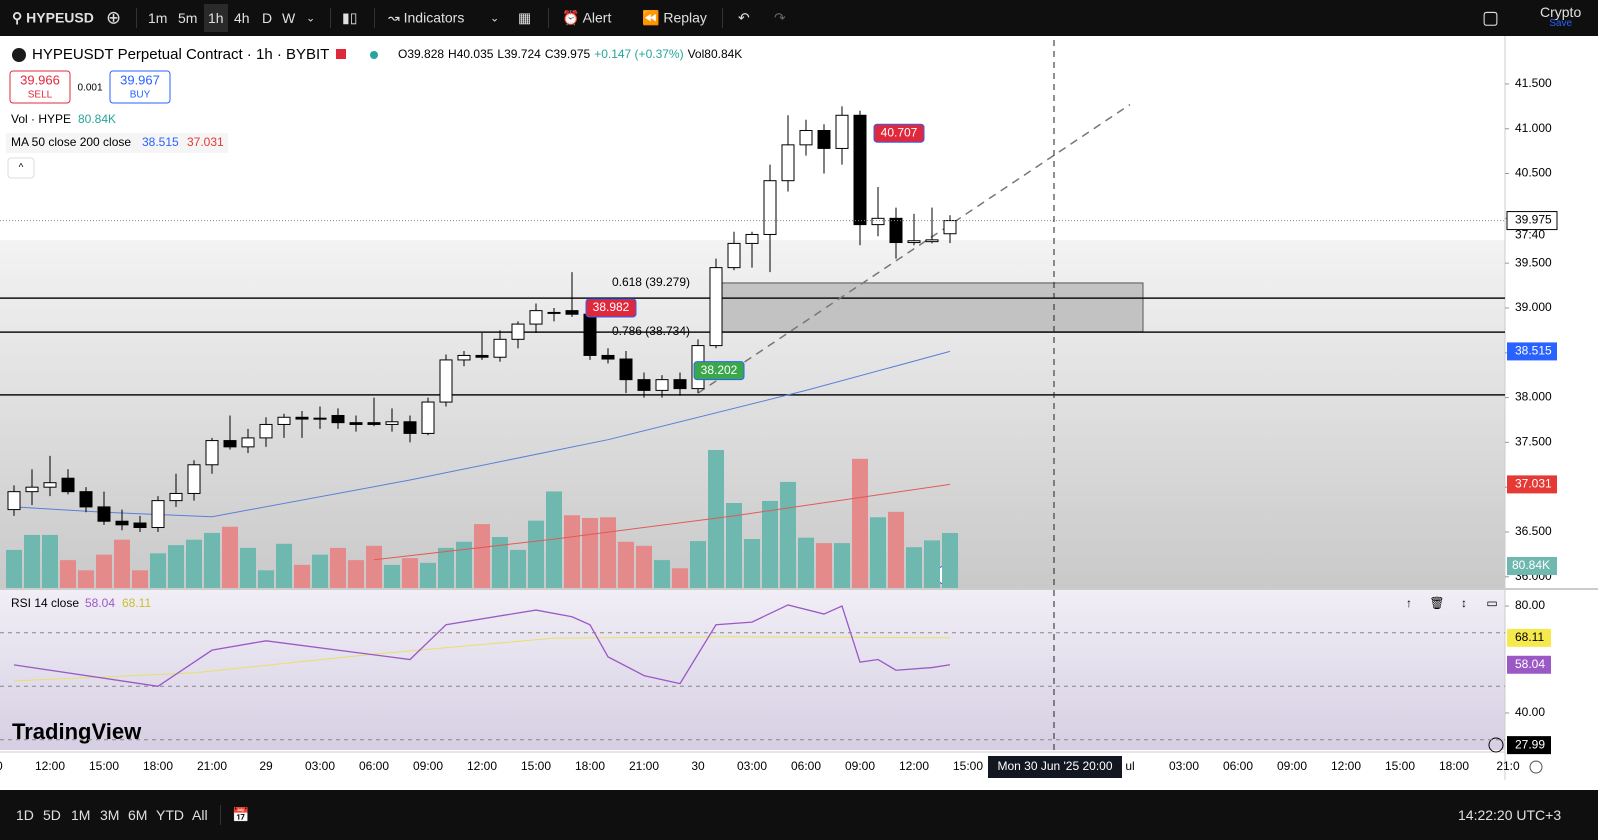 The width and height of the screenshot is (1598, 840). What do you see at coordinates (1530, 605) in the screenshot?
I see `rsi-tick-label: 80.00` at bounding box center [1530, 605].